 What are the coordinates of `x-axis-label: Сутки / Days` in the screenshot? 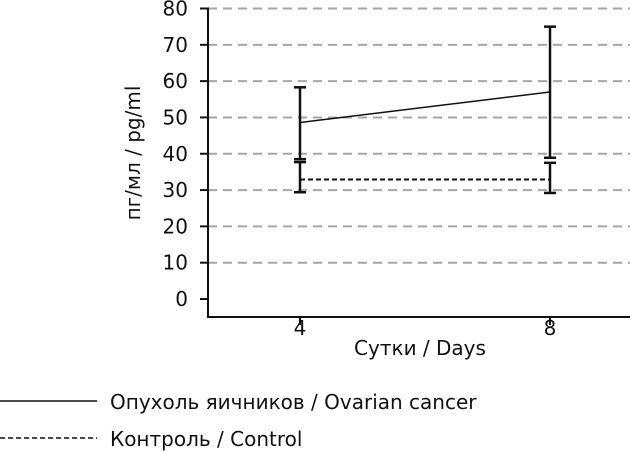 It's located at (420, 348).